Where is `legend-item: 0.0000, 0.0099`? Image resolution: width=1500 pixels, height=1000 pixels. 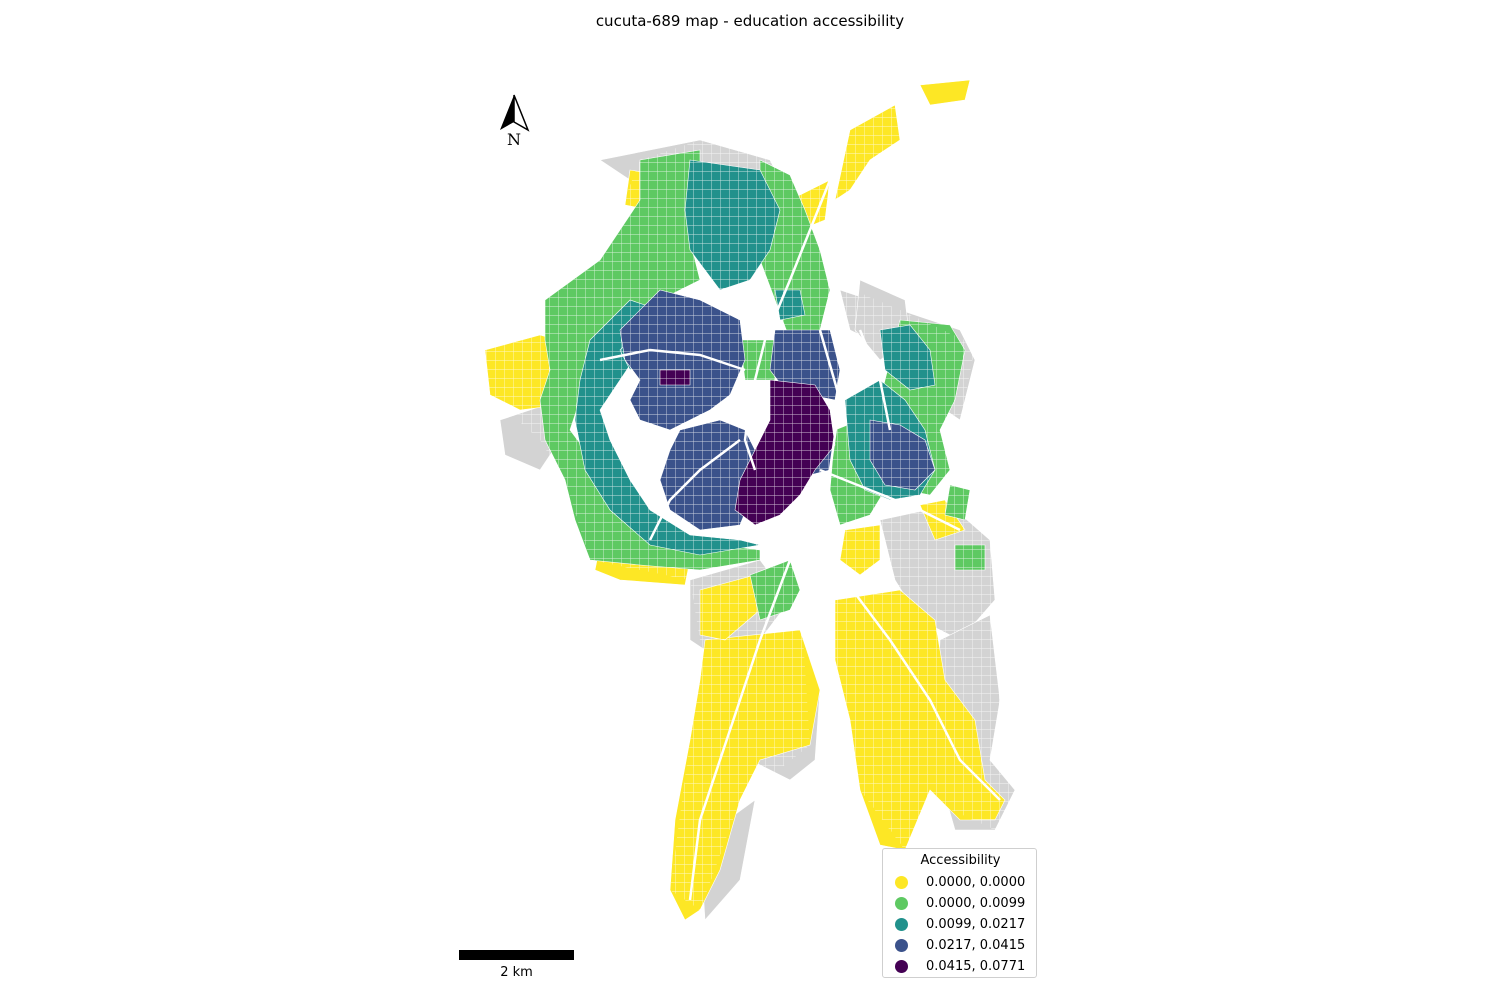
legend-item: 0.0000, 0.0099 is located at coordinates (960, 903).